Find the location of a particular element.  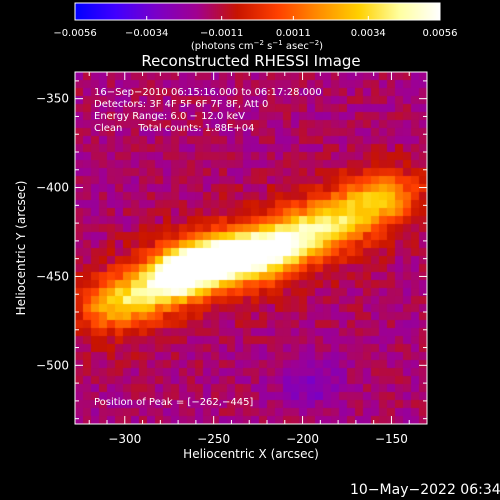

footer-timestamp: 10−May−2022 06:34 is located at coordinates (425, 490).